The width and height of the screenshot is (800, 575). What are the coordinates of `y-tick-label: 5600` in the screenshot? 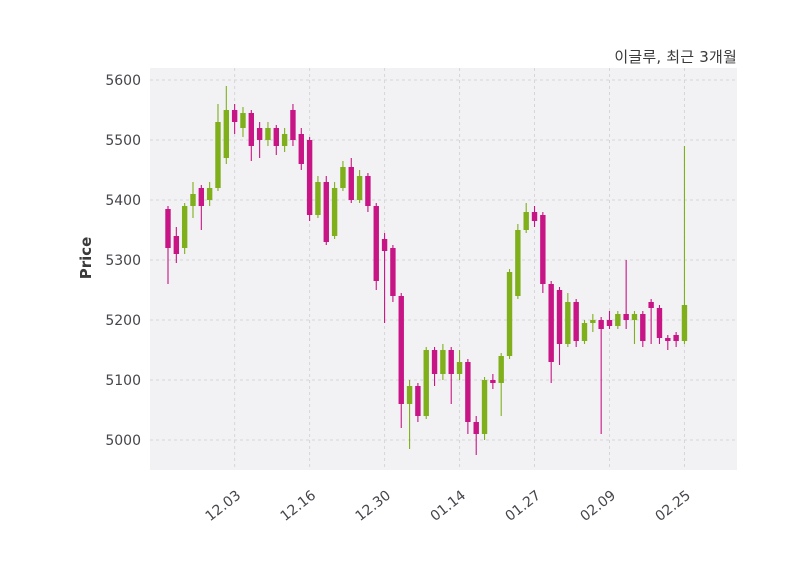 It's located at (123, 81).